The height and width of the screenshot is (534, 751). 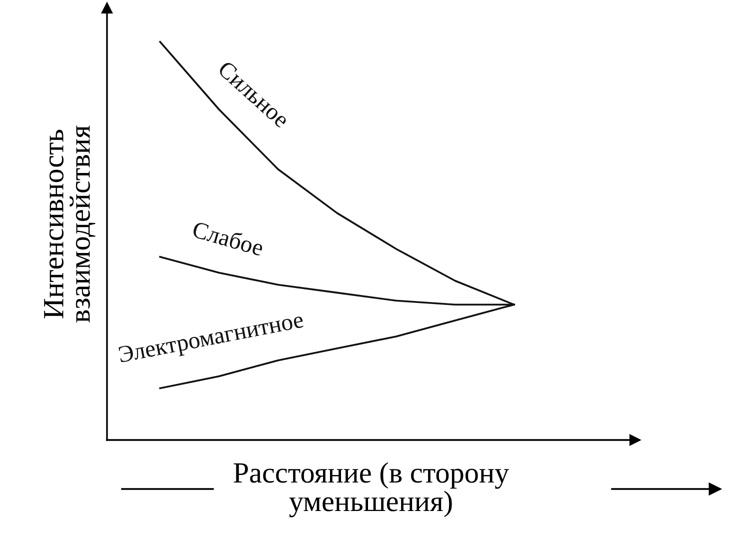 I want to click on y-axis-title: Интенсивность взаимодействия, so click(x=70, y=224).